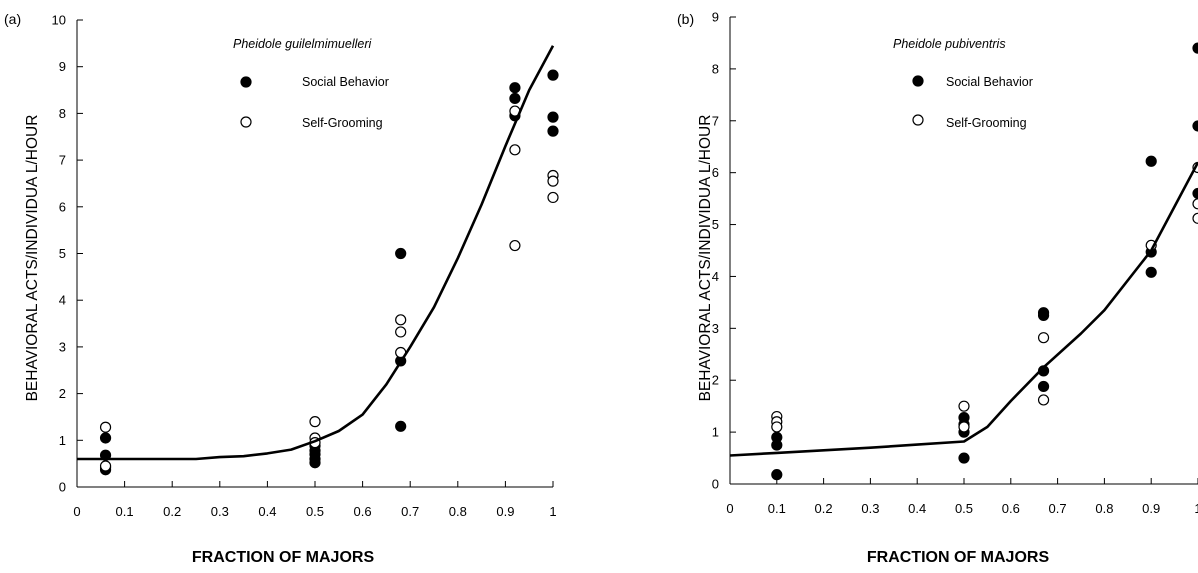  Describe the element at coordinates (918, 81) in the screenshot. I see `panel-b-legend-social-marker` at that location.